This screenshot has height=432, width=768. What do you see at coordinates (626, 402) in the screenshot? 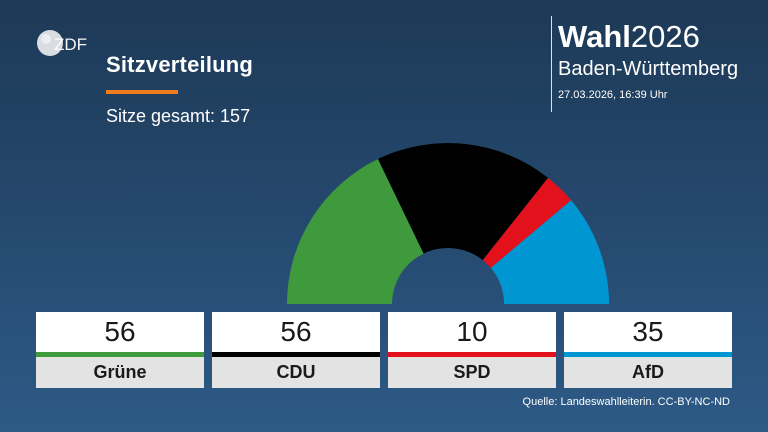
I see `source-note: Quelle: Landeswahlleiterin. CC-BY-NC-ND` at bounding box center [626, 402].